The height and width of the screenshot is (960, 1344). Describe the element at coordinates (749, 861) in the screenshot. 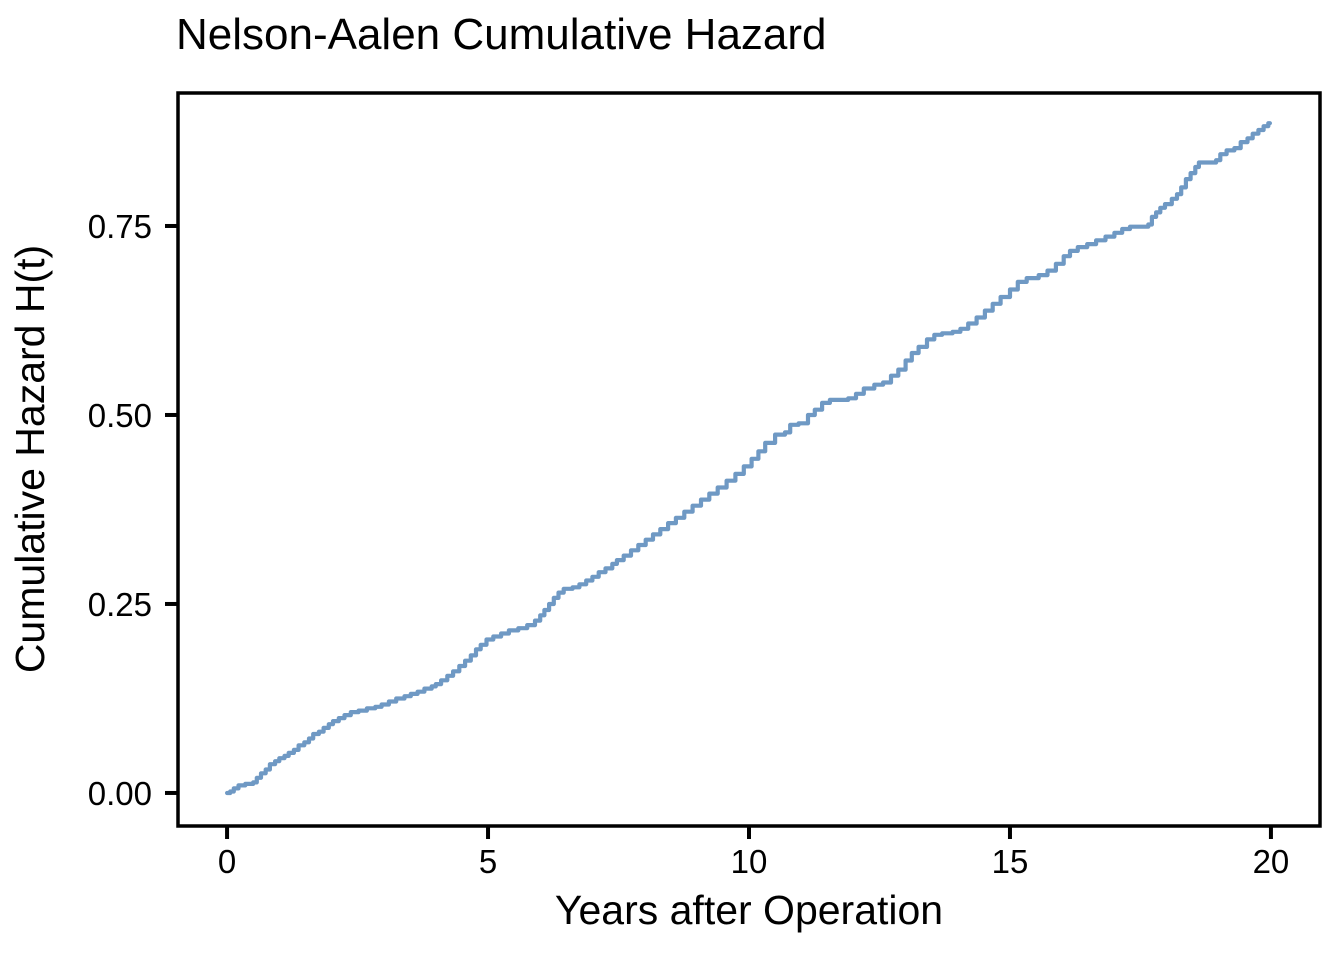

I see `x-tick-label: 10` at that location.